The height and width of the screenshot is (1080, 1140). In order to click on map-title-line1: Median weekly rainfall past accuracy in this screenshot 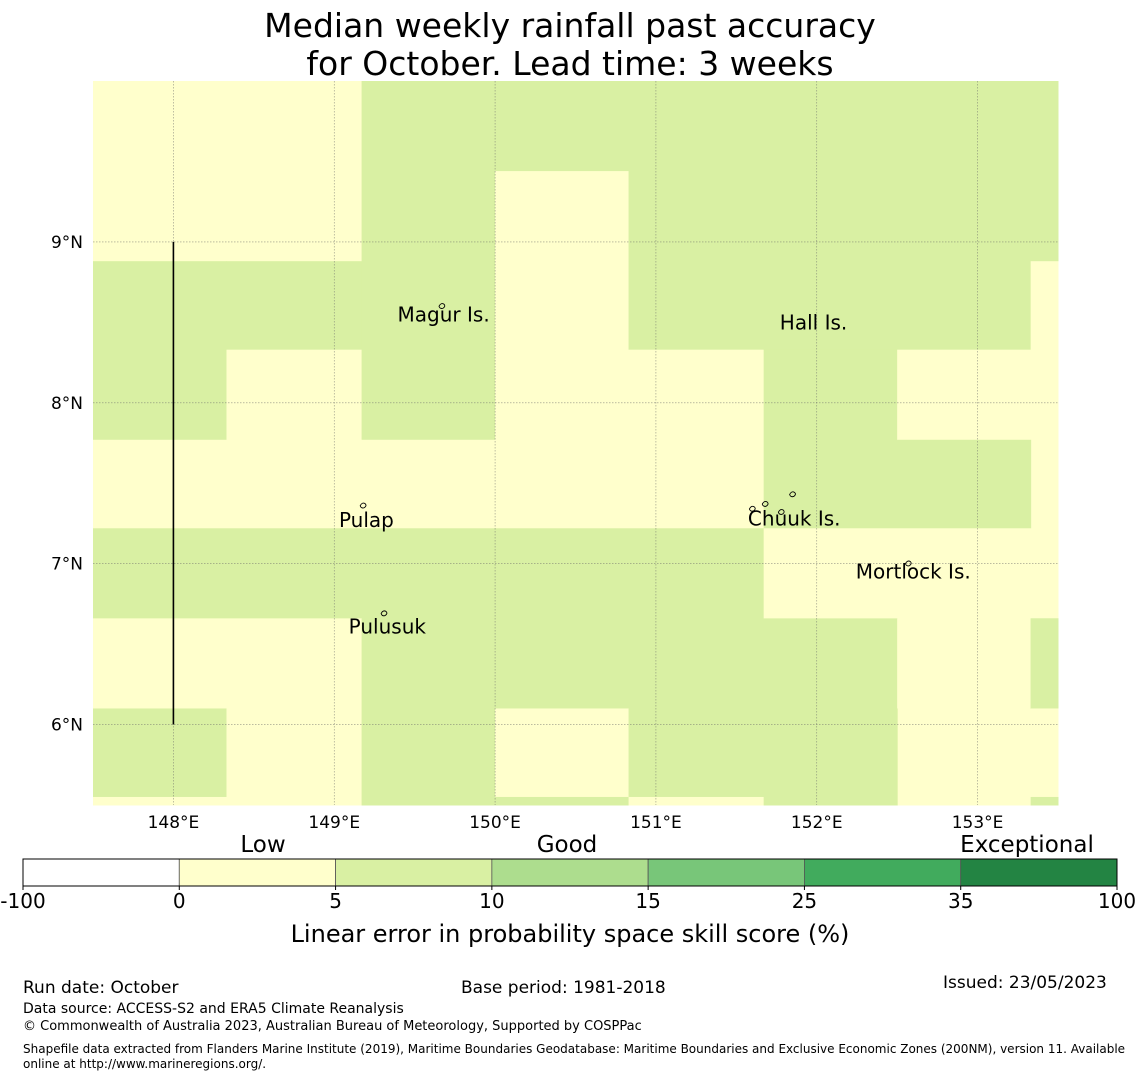, I will do `click(570, 25)`.